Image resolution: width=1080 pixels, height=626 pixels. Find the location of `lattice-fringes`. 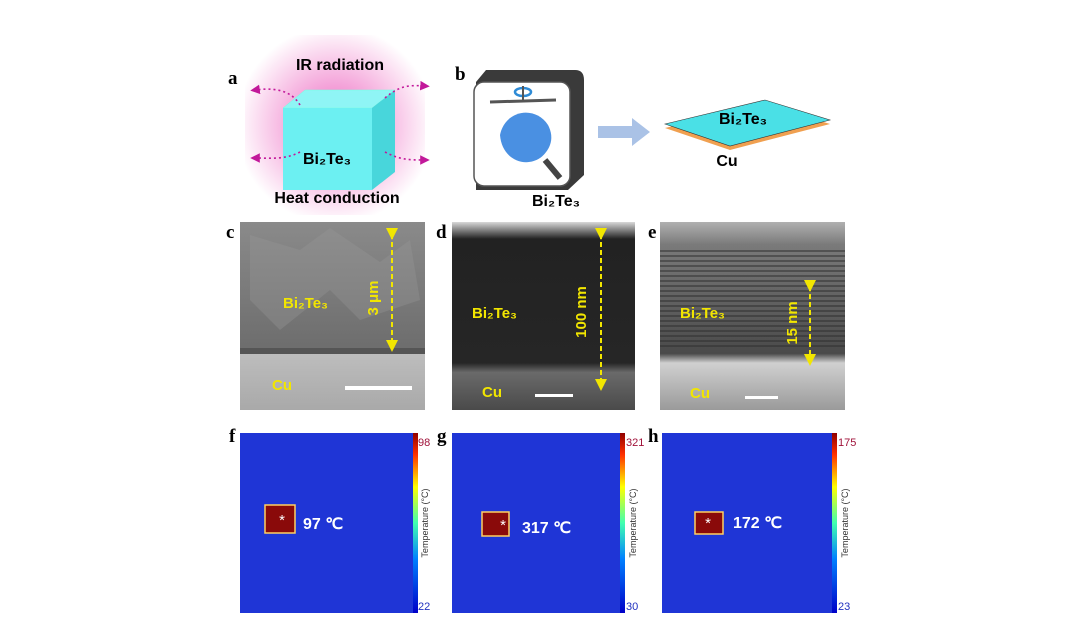

lattice-fringes is located at coordinates (752, 300).